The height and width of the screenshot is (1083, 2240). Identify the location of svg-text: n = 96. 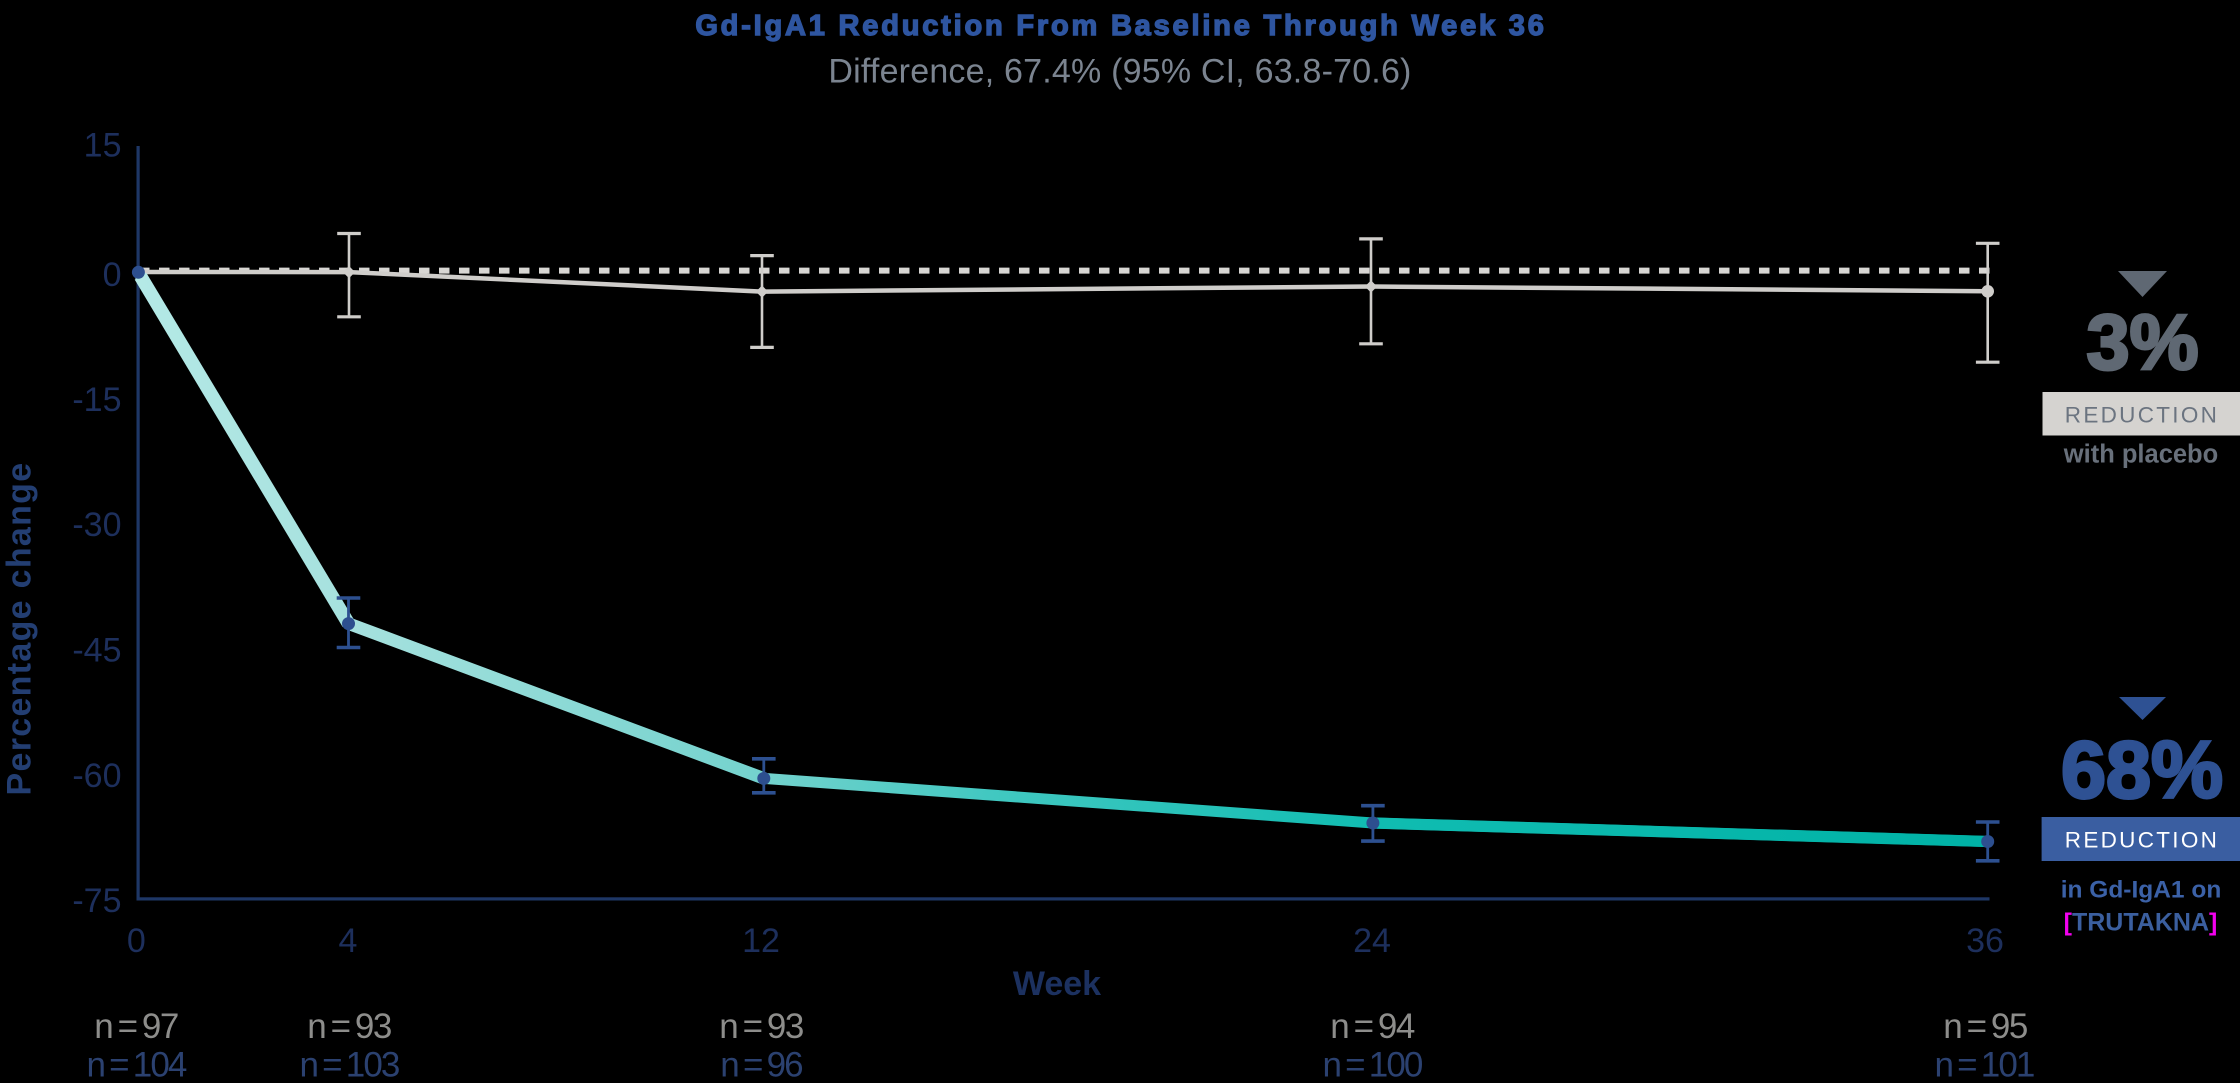
(761, 1064).